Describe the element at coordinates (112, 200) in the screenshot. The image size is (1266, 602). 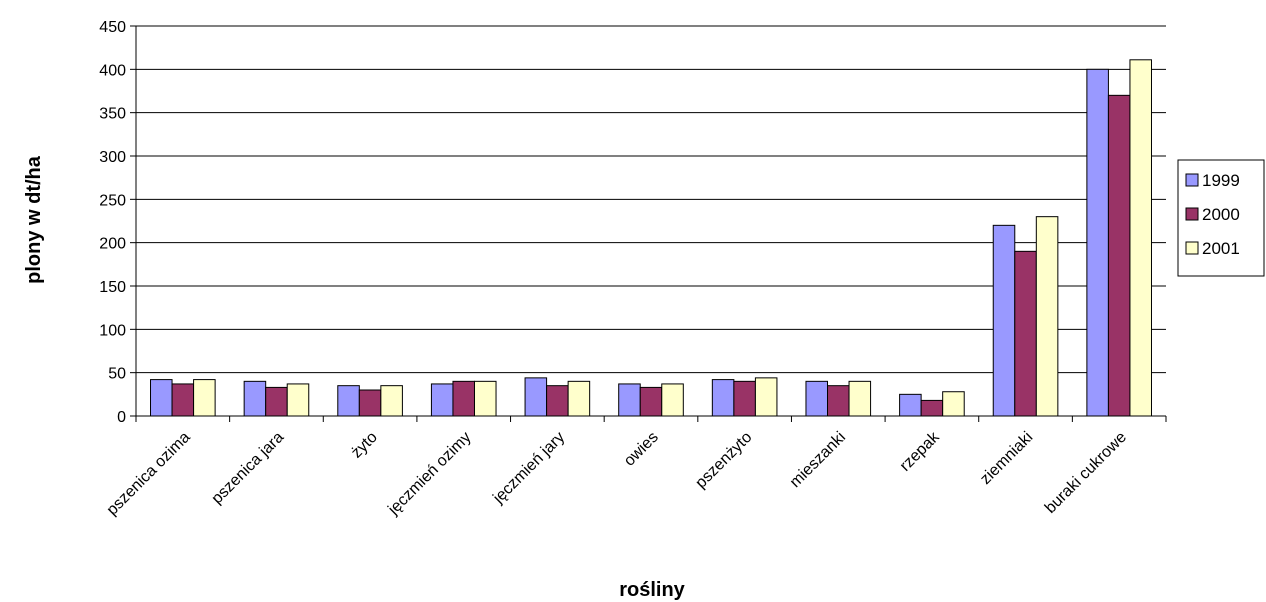
I see `y-tick-label: 250` at that location.